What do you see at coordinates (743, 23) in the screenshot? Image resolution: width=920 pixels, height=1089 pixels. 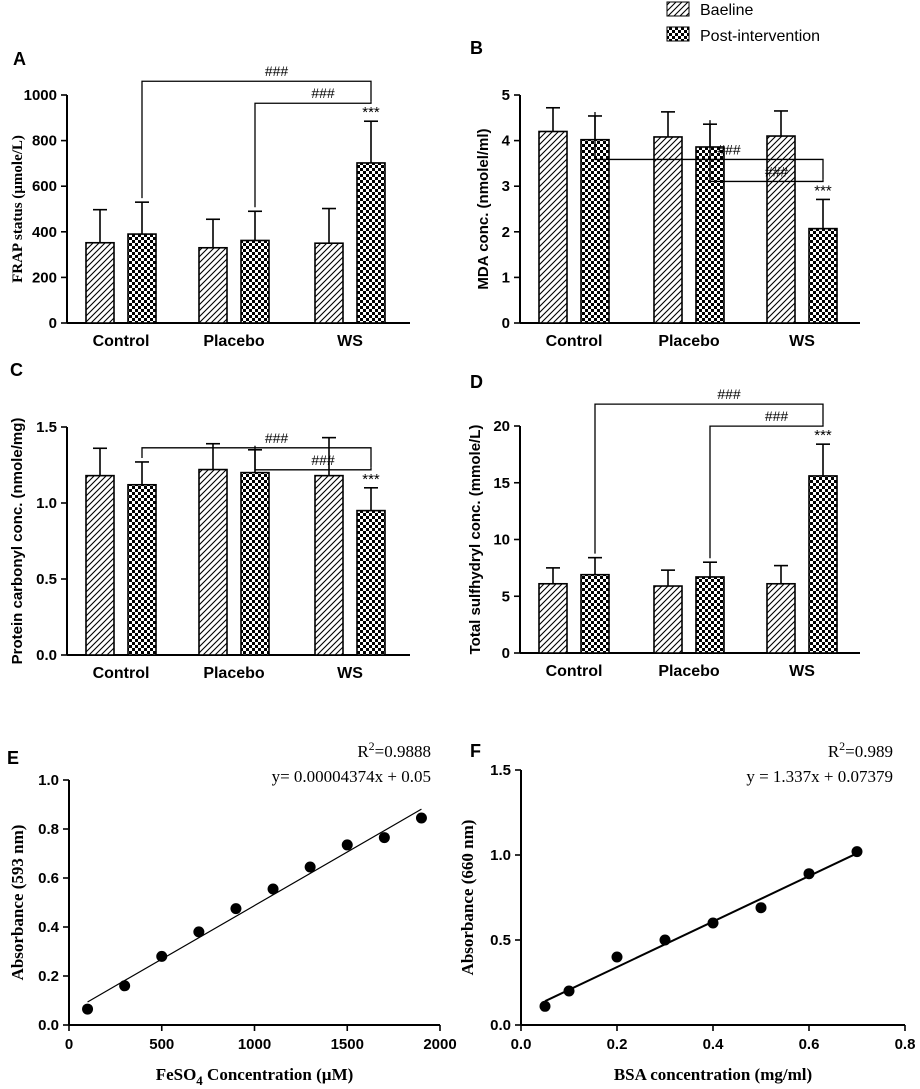 I see `legend: Baeline Post-intervention` at bounding box center [743, 23].